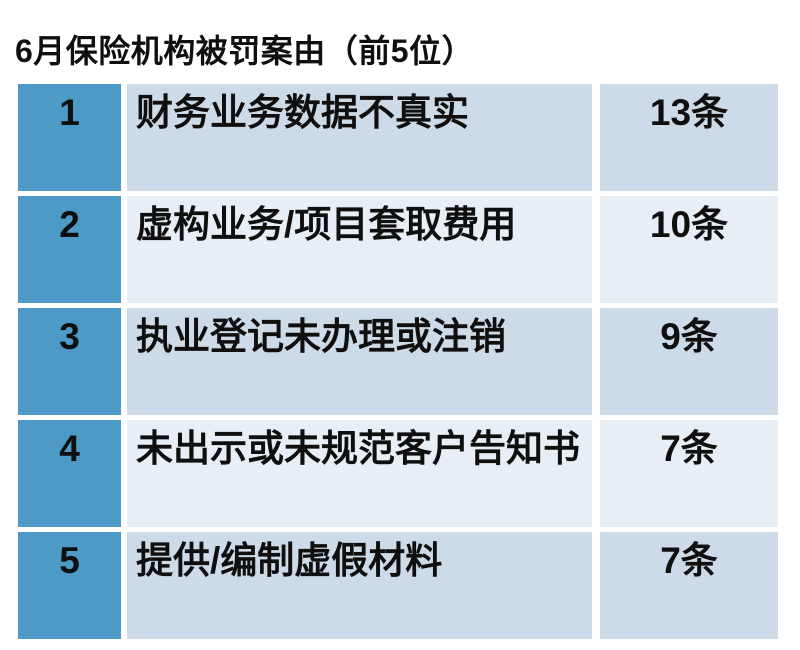  I want to click on rank-cell: 4, so click(69, 473).